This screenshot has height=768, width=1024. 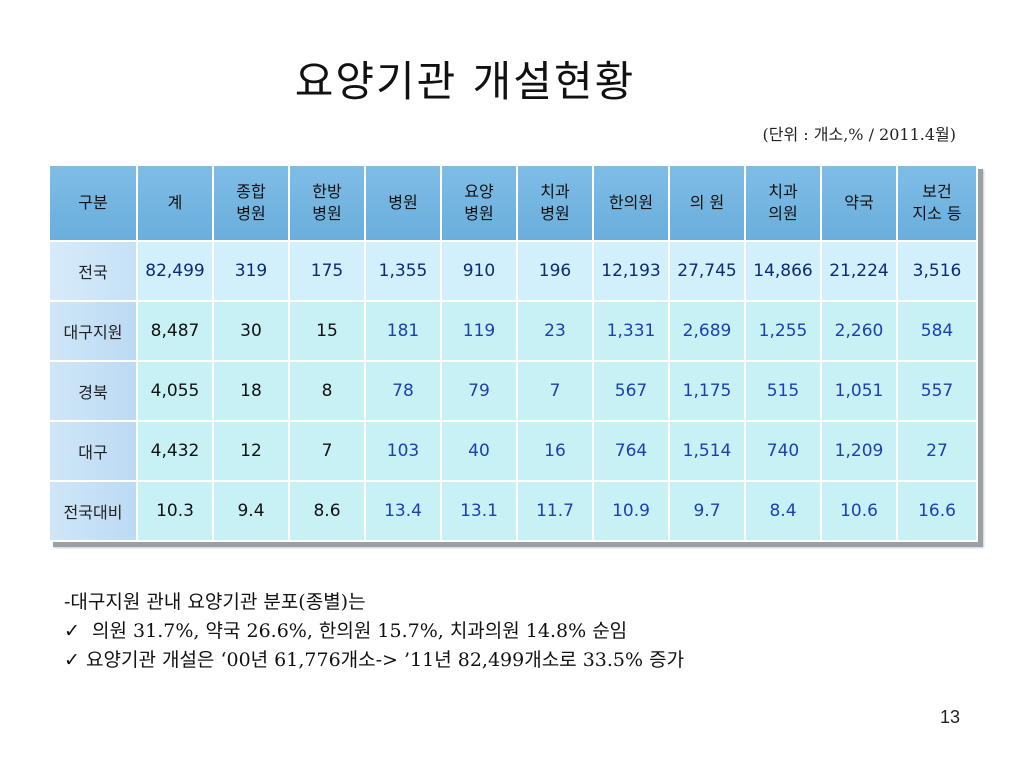 I want to click on header-label: 구분, so click(x=93, y=203).